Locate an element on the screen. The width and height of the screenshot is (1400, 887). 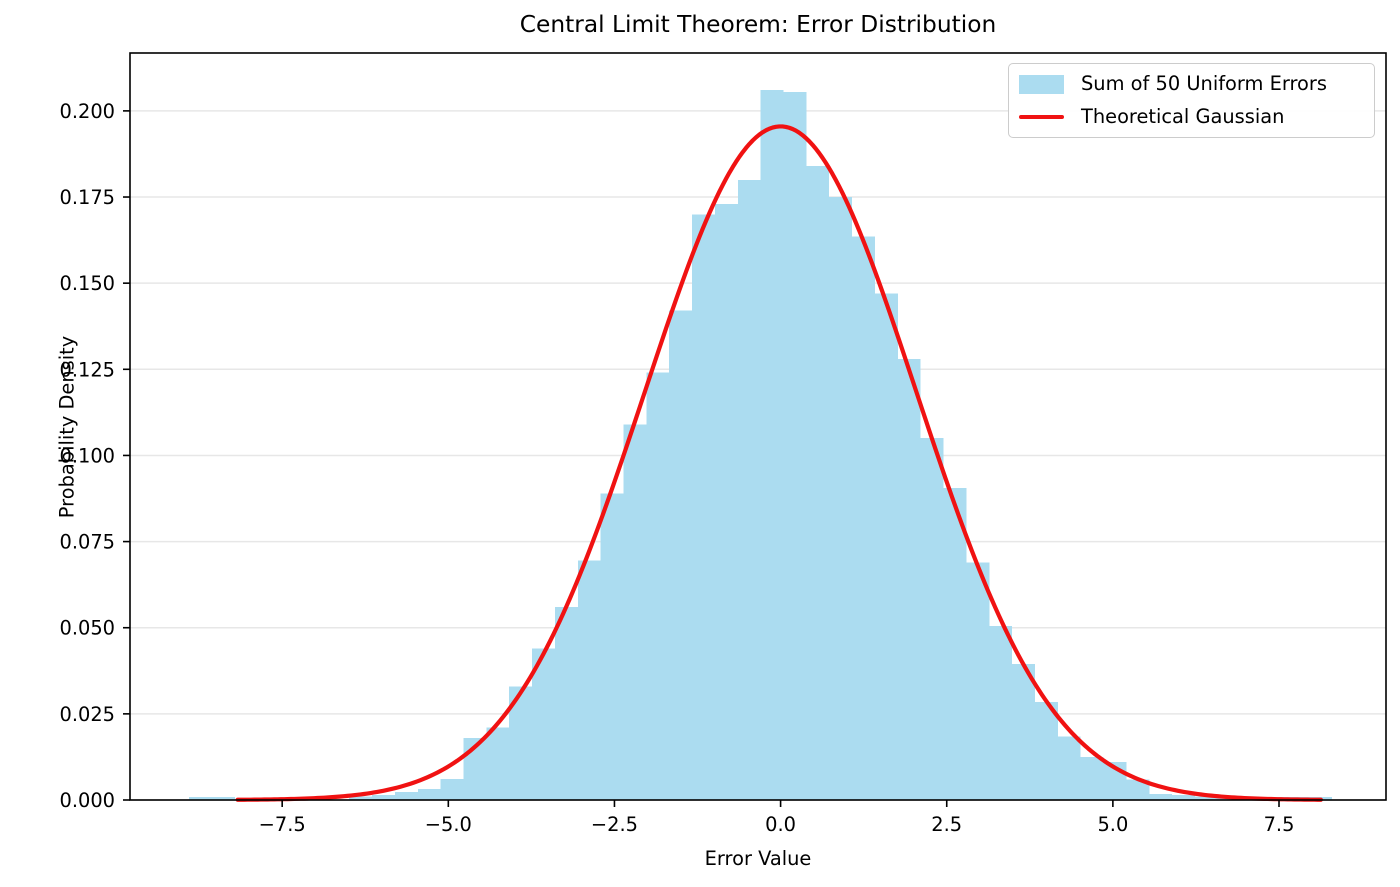
y-tick-label: 0.000 is located at coordinates (87, 800).